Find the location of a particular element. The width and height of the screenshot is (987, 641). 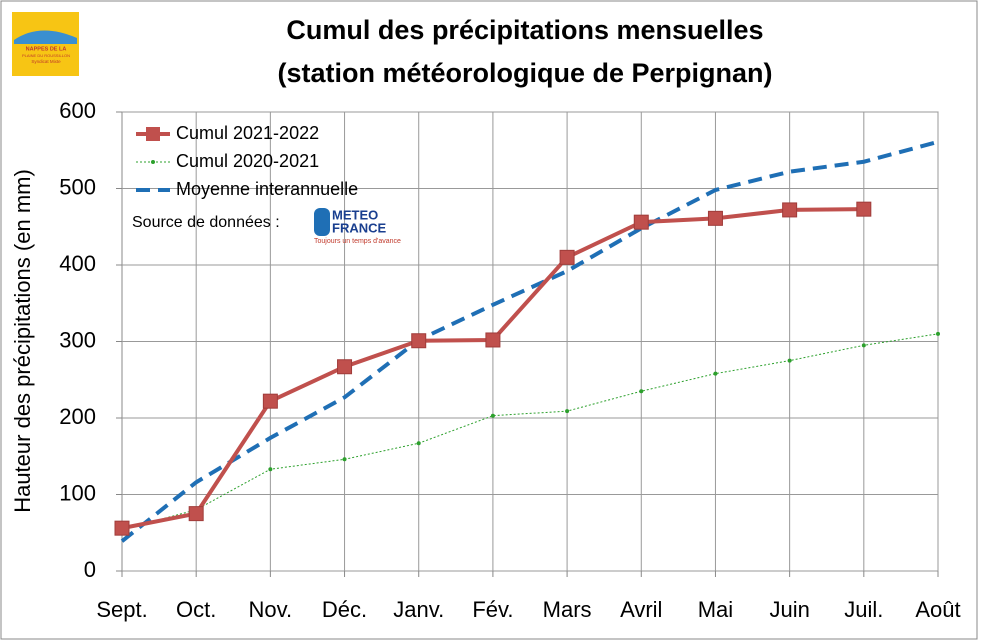

y-tick-label: 100 is located at coordinates (77, 492).